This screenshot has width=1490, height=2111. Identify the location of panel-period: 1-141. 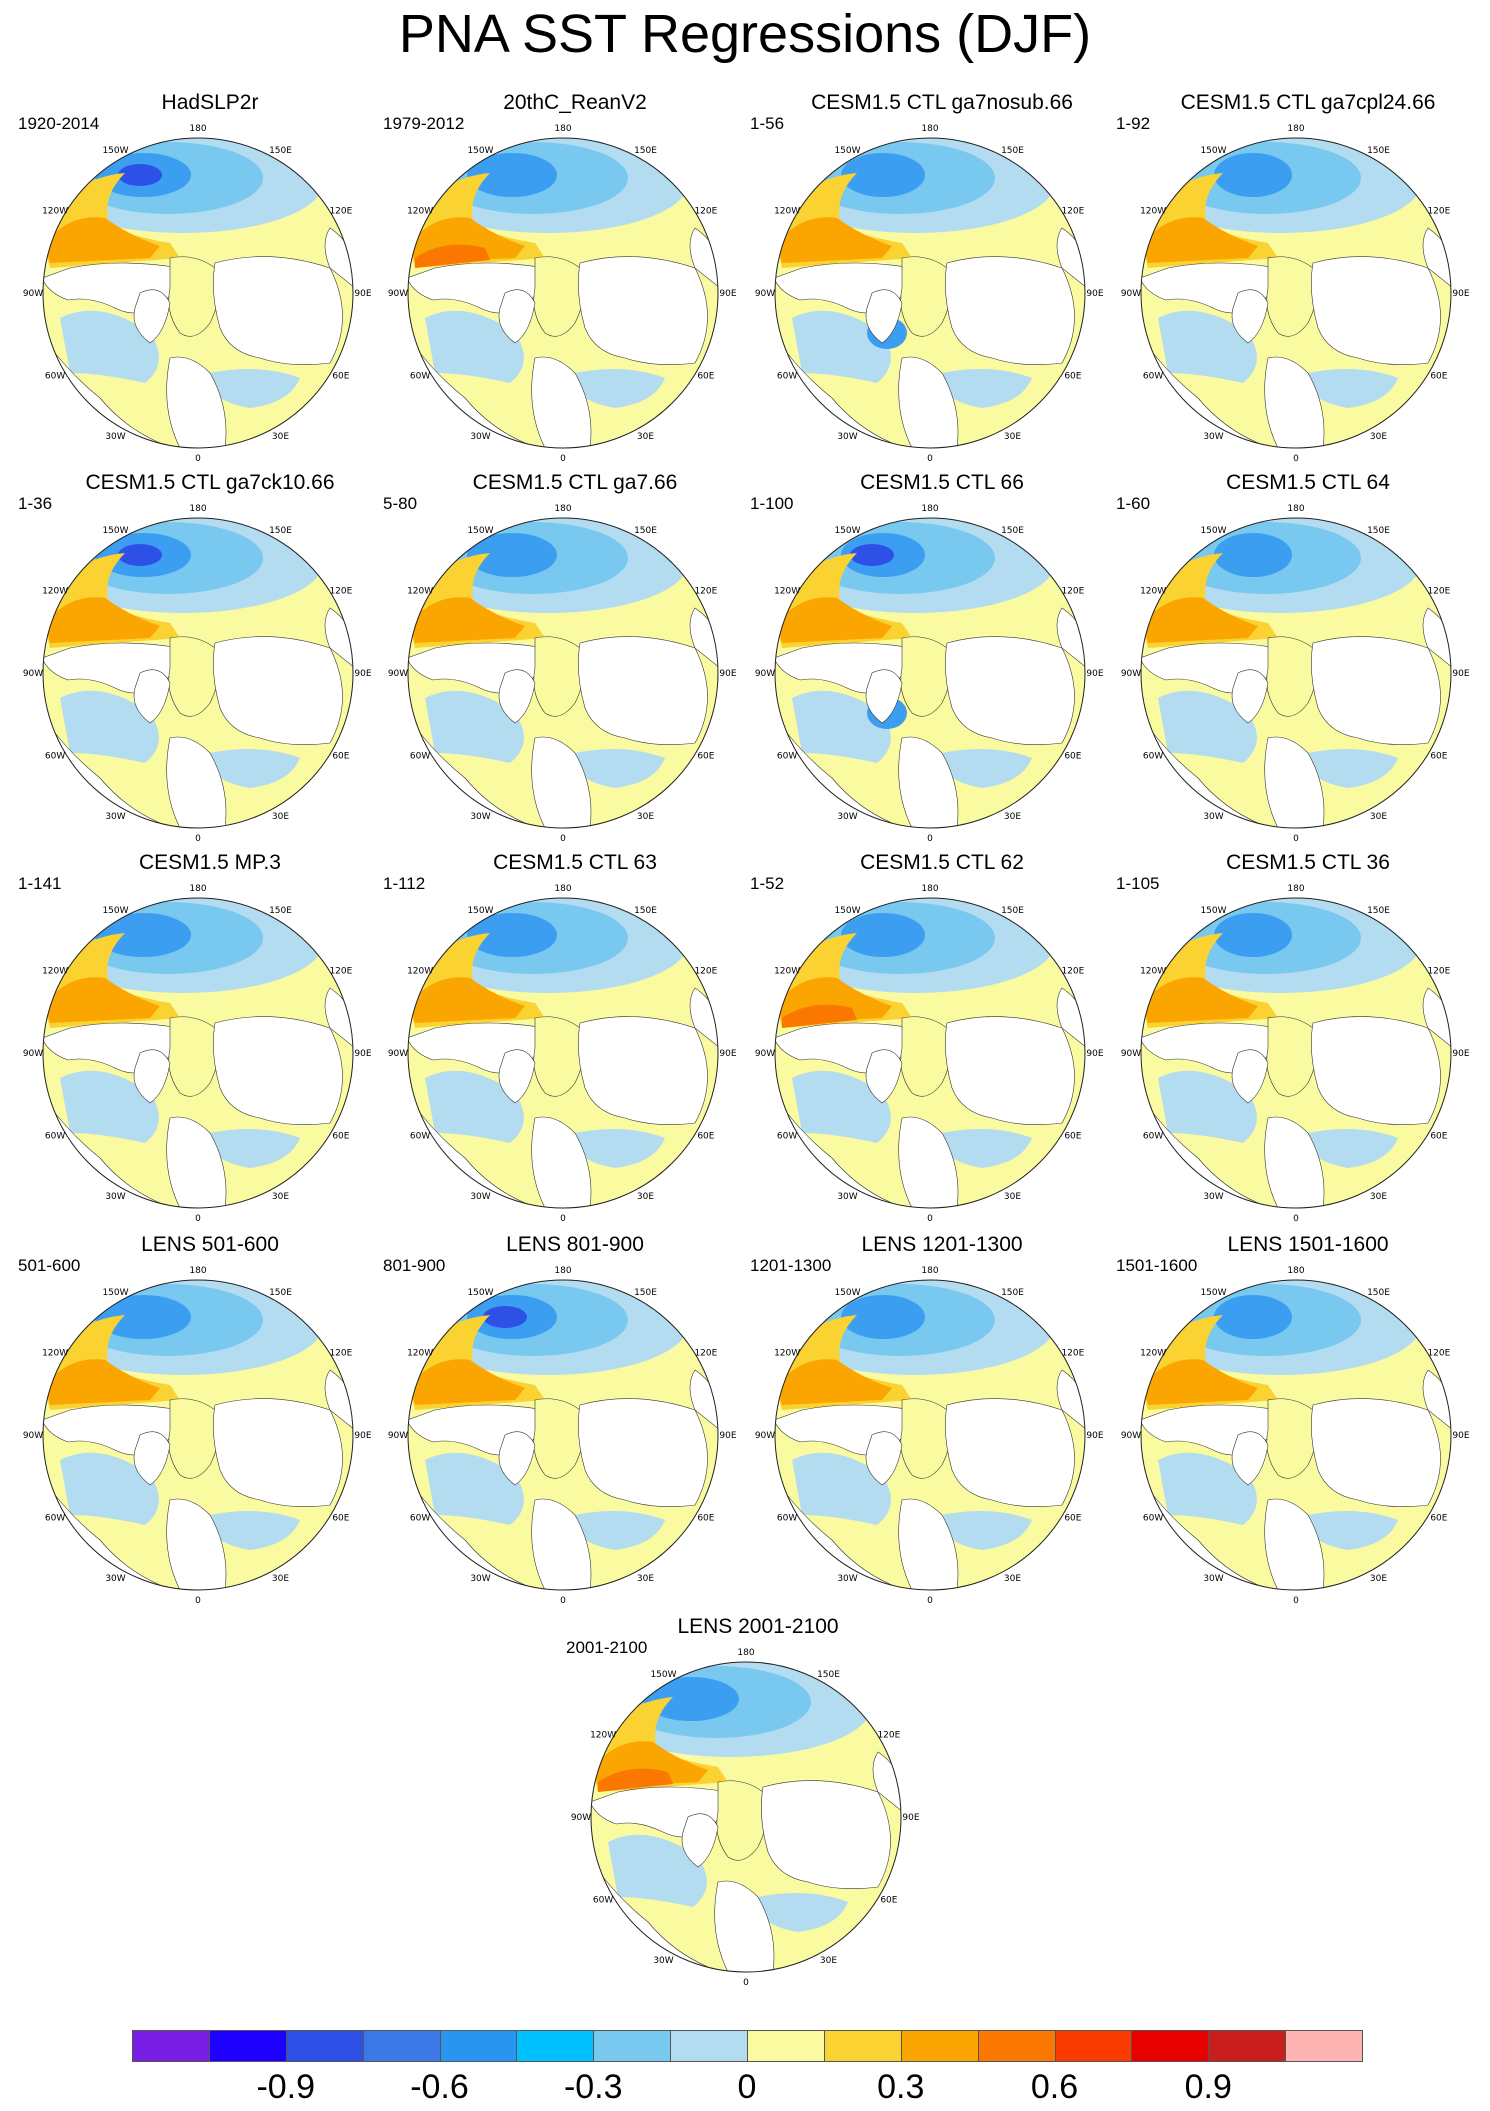
(40, 883).